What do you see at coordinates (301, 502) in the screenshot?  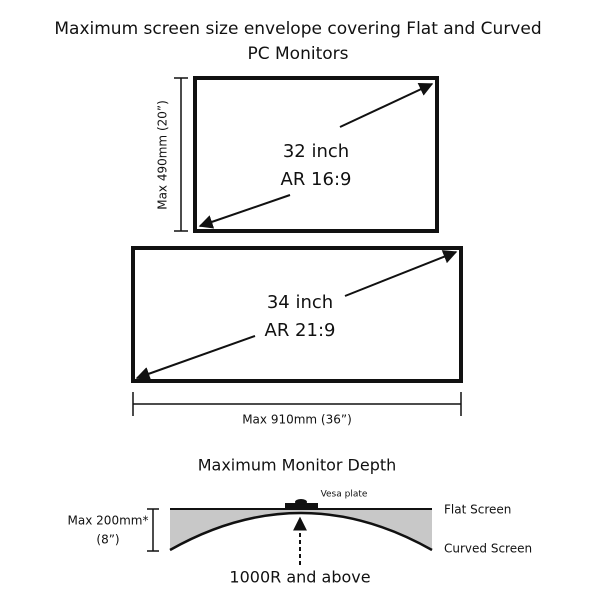 I see `vesa-knob` at bounding box center [301, 502].